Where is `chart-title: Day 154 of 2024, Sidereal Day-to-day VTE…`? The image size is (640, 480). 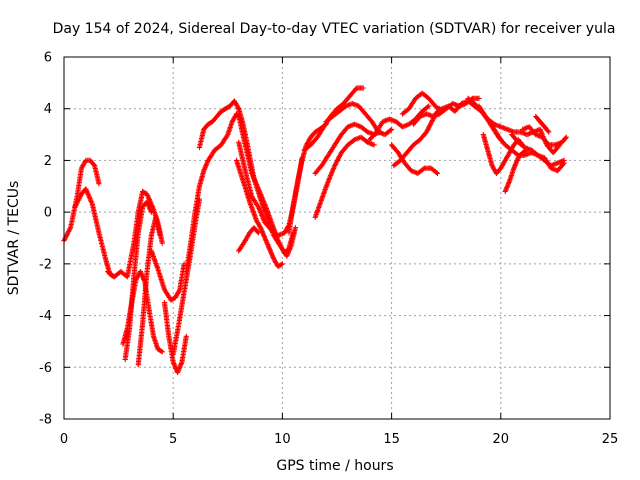 chart-title: Day 154 of 2024, Sidereal Day-to-day VTE… is located at coordinates (334, 29).